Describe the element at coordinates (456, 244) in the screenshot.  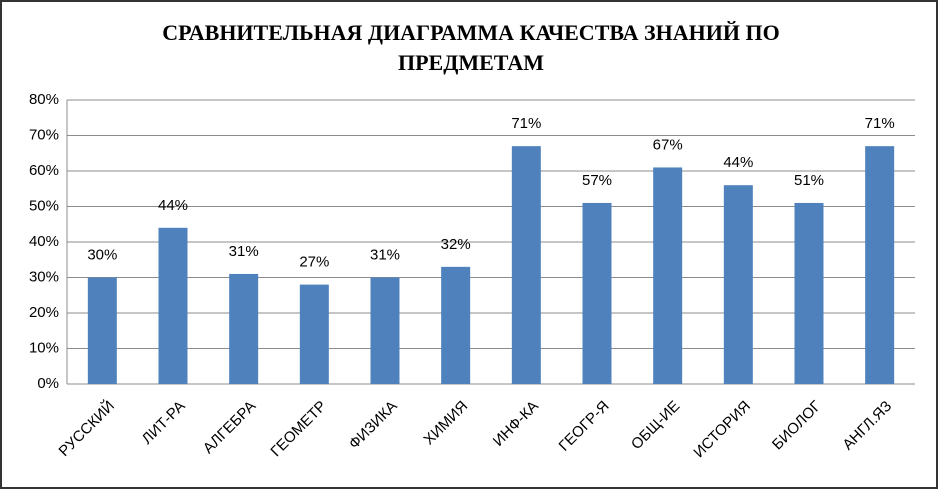
I see `data-label: 32%` at that location.